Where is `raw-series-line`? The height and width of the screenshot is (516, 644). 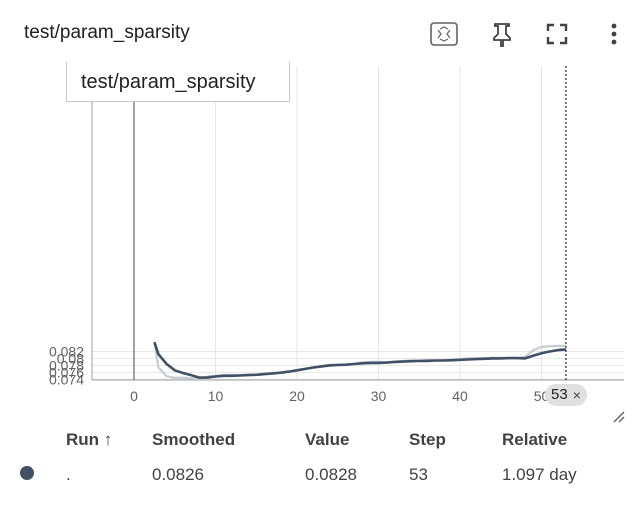 raw-series-line is located at coordinates (359, 360).